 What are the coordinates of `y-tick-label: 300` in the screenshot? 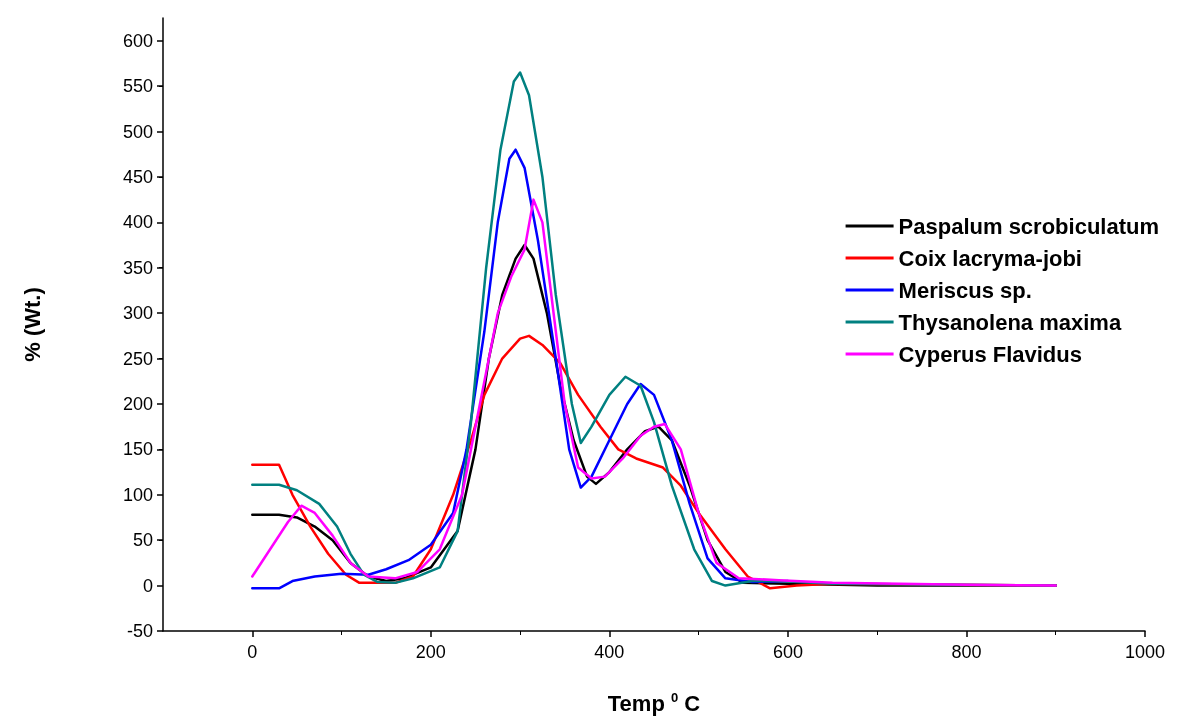 It's located at (137, 313).